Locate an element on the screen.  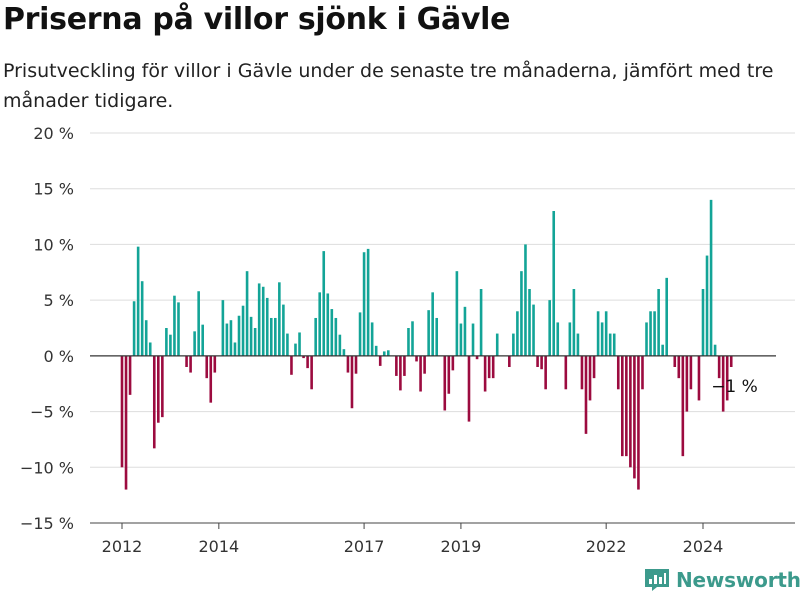
newsworthy-logo-icon is located at coordinates (657, 580).